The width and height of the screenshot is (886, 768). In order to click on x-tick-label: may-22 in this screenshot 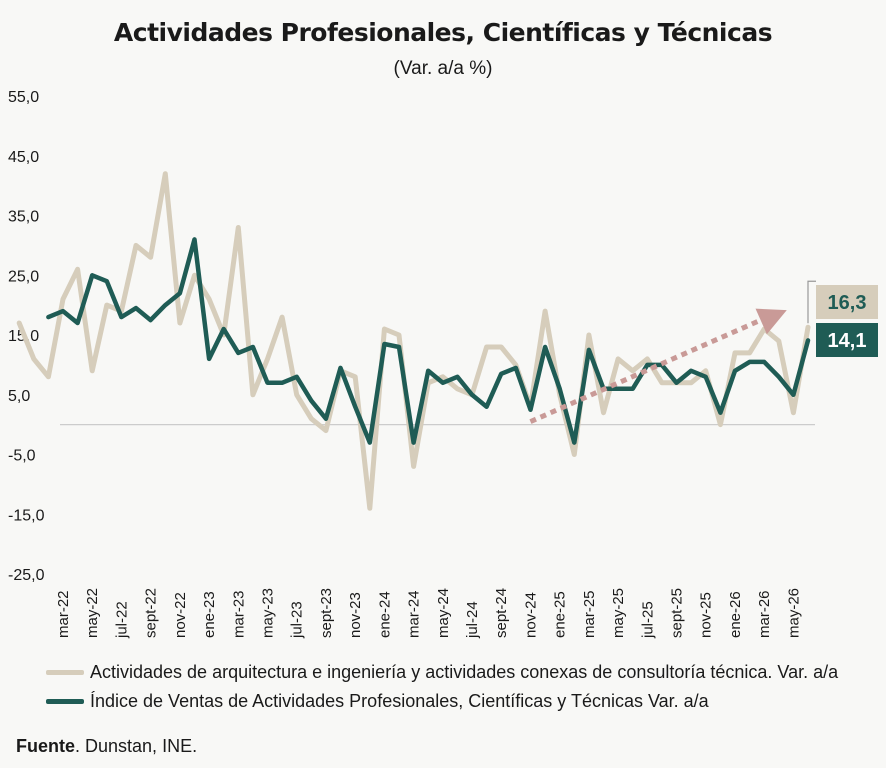, I will do `click(92, 613)`.